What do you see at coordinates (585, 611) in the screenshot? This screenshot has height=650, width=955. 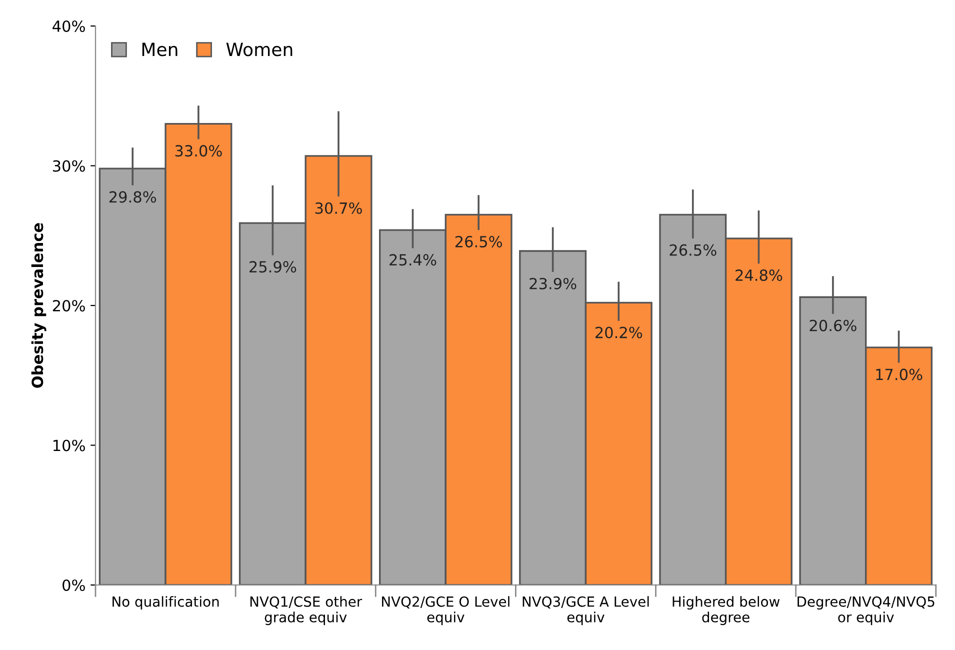 I see `x-tick-label: NVQ3/GCE A Level equiv` at bounding box center [585, 611].